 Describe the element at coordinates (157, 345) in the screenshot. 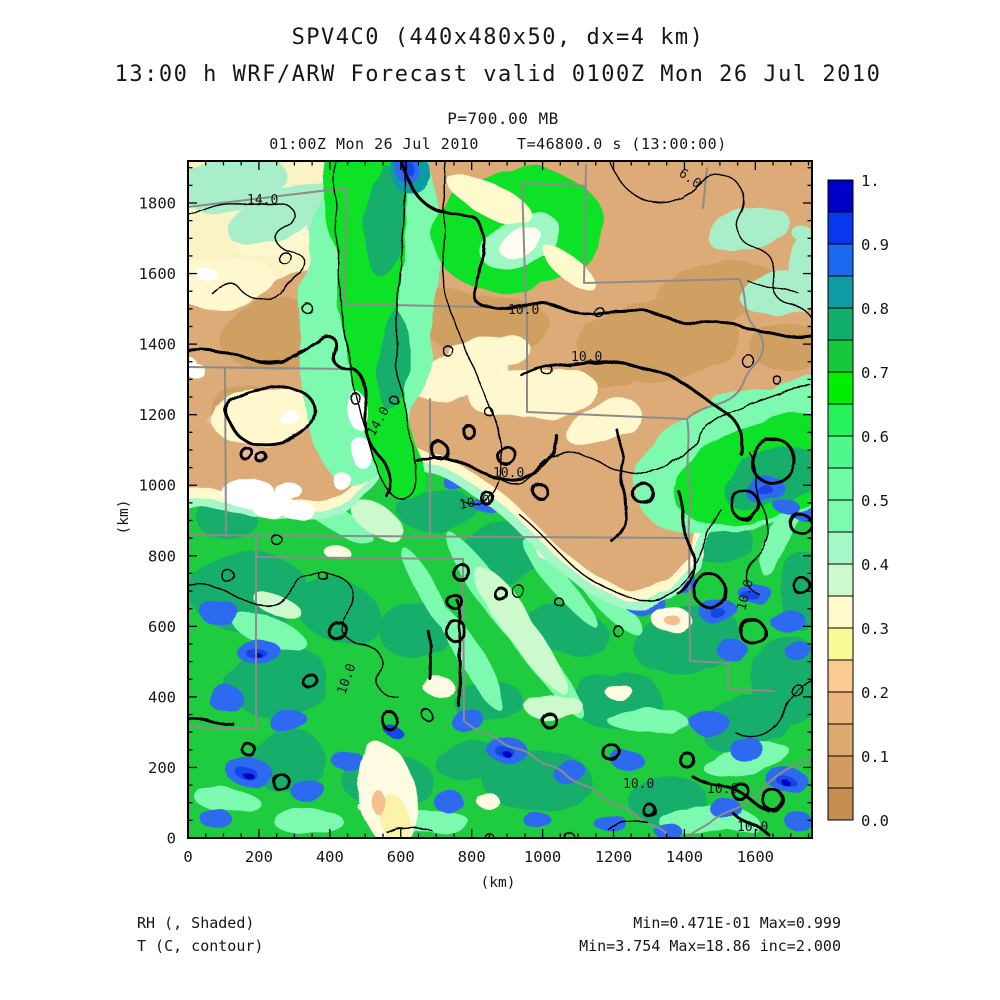

I see `y-tick-label: 1400` at that location.